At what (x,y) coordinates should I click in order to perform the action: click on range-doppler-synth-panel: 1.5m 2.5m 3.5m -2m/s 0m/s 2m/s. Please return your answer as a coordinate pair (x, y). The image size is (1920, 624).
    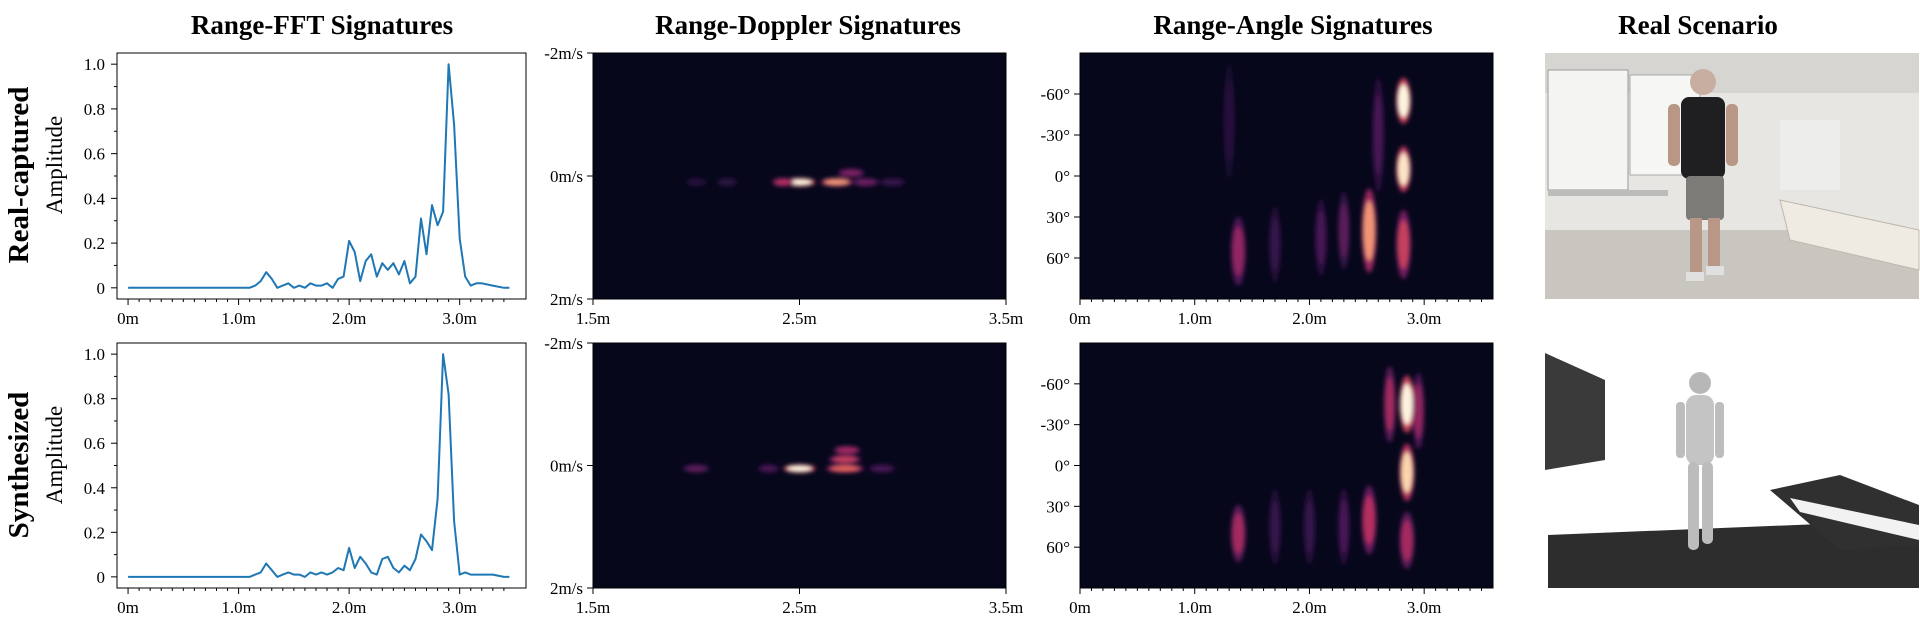
    Looking at the image, I should click on (783, 475).